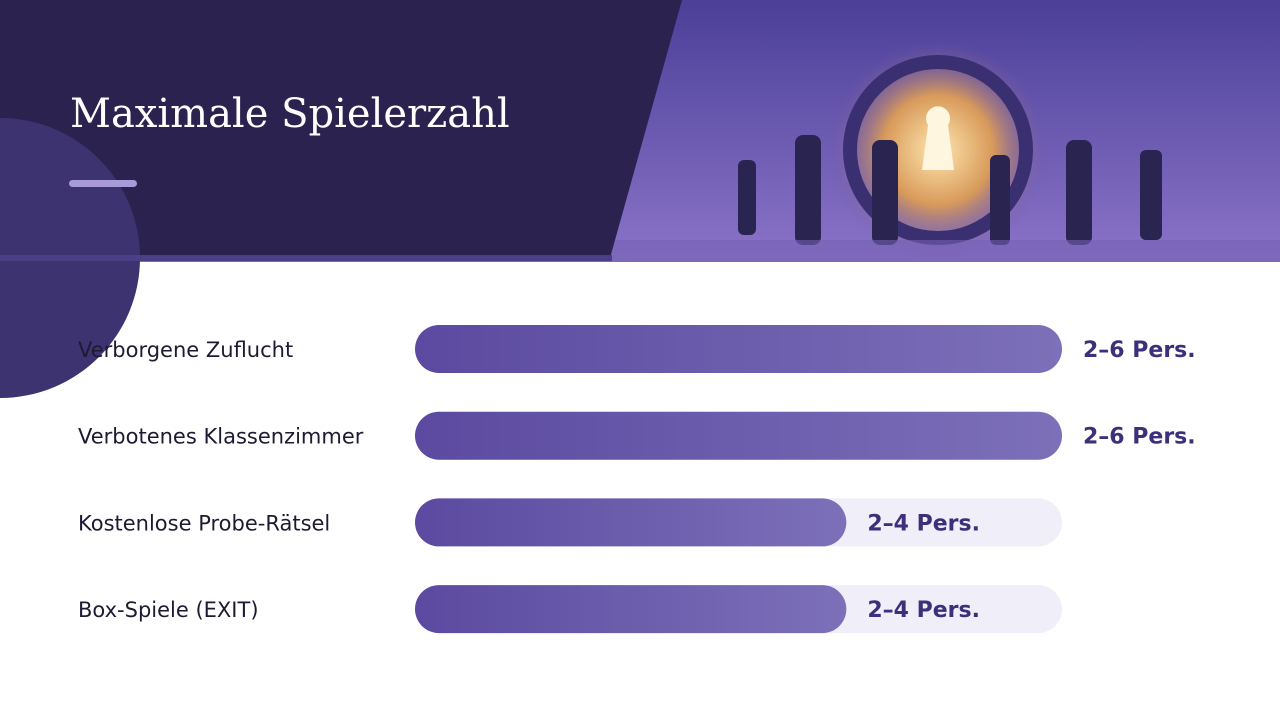 The width and height of the screenshot is (1280, 720). I want to click on title-underline, so click(103, 183).